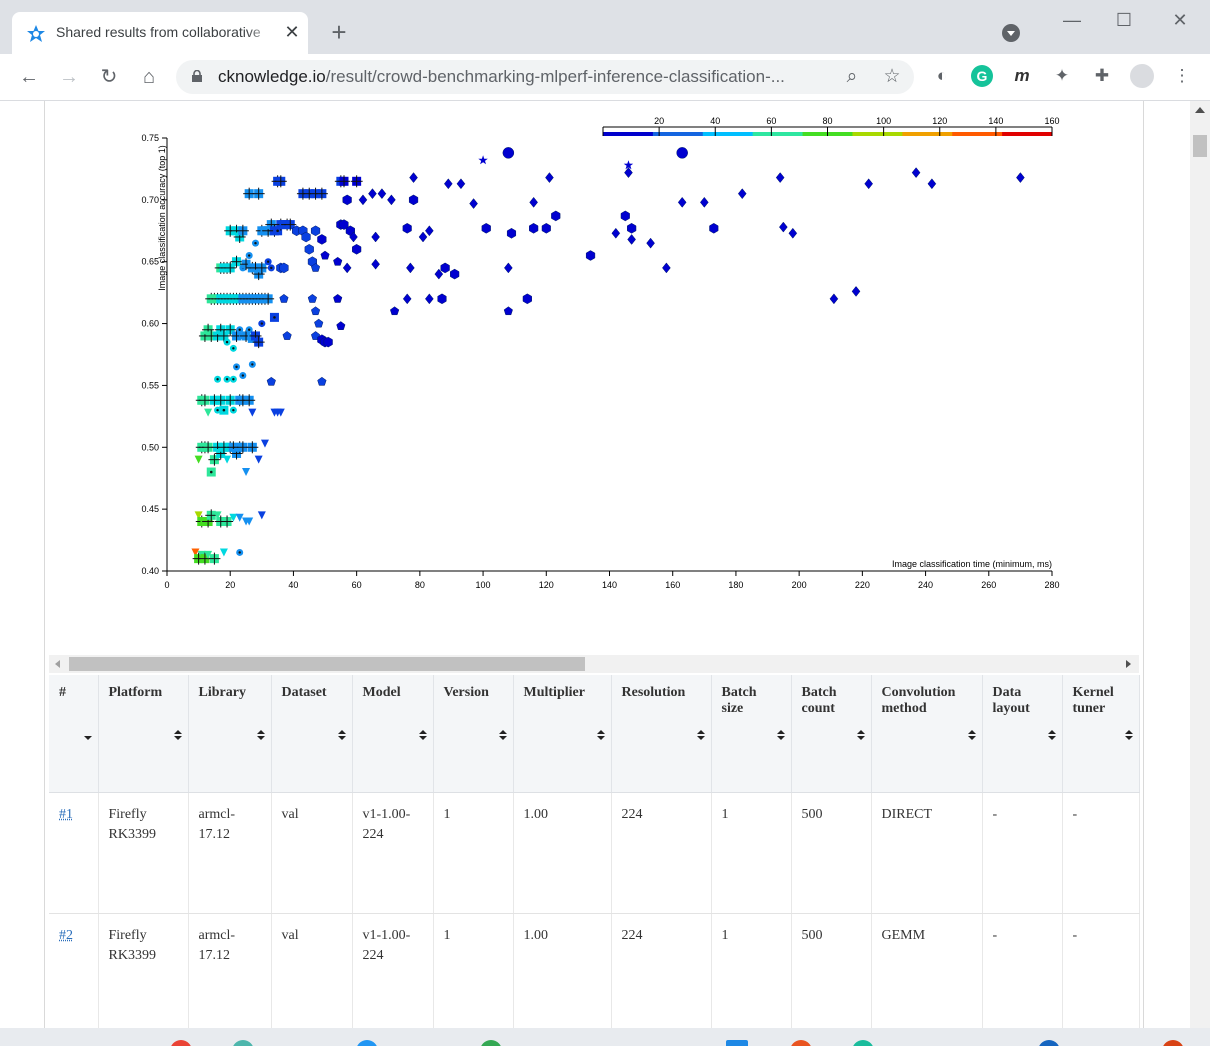 This screenshot has height=1046, width=1210. I want to click on home-icon: ⌂, so click(149, 77).